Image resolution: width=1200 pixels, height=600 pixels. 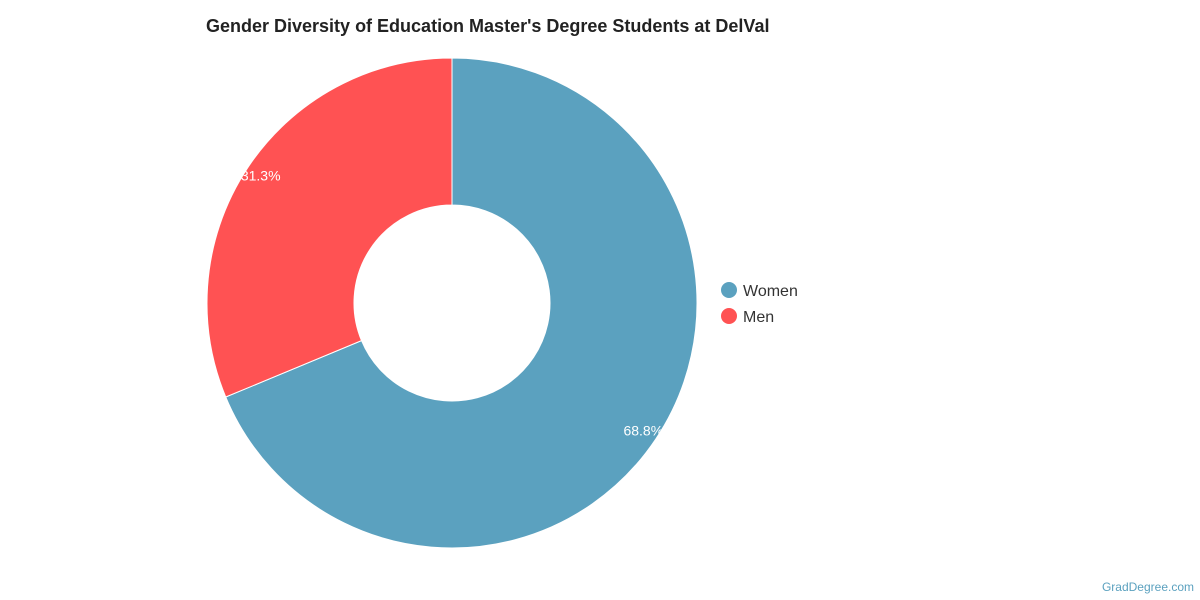 What do you see at coordinates (729, 290) in the screenshot?
I see `legend-swatch-women` at bounding box center [729, 290].